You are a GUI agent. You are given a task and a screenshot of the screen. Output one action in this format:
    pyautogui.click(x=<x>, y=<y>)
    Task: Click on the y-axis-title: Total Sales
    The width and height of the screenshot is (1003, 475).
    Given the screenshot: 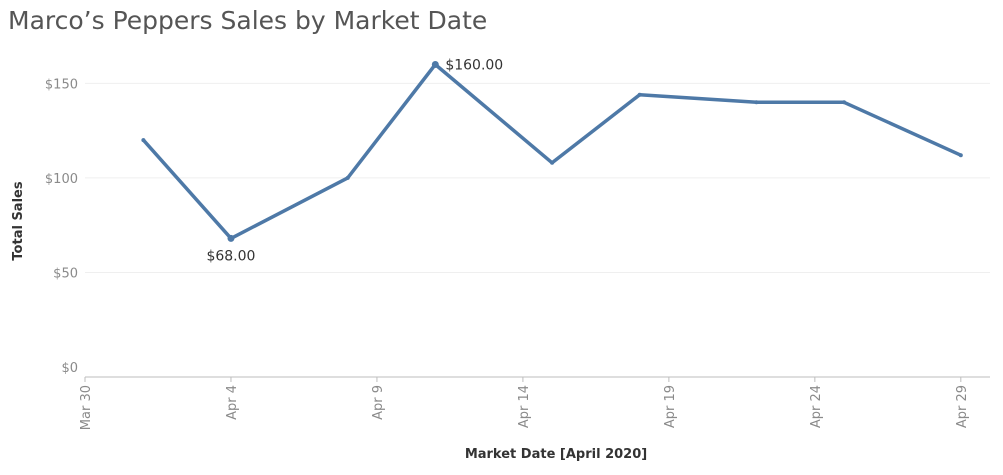 What is the action you would take?
    pyautogui.click(x=18, y=220)
    